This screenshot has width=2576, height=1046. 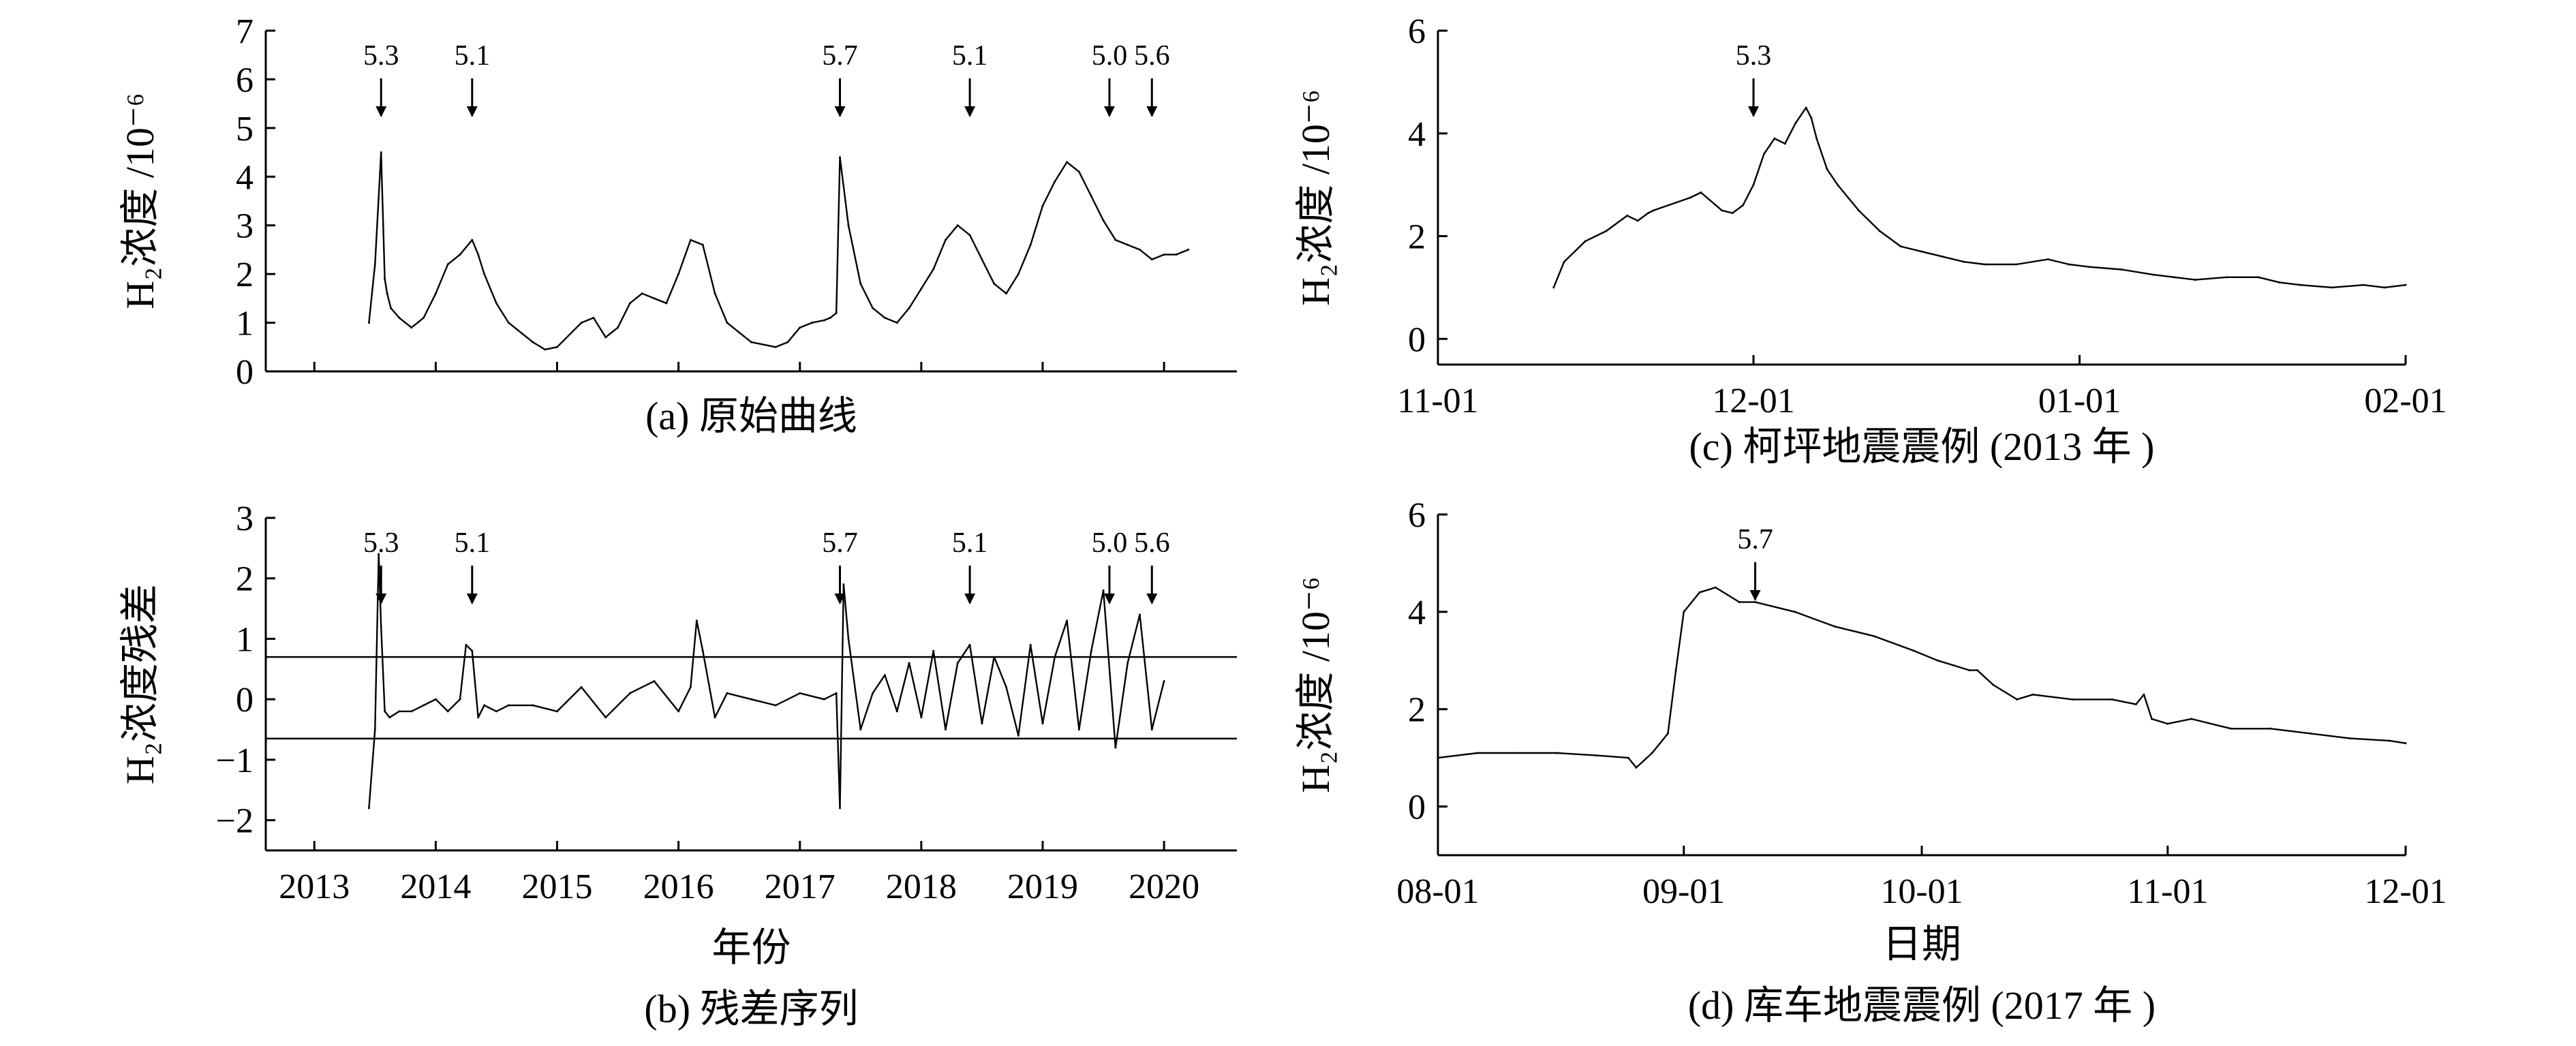 What do you see at coordinates (1042, 887) in the screenshot?
I see `x-tick-label: 2019` at bounding box center [1042, 887].